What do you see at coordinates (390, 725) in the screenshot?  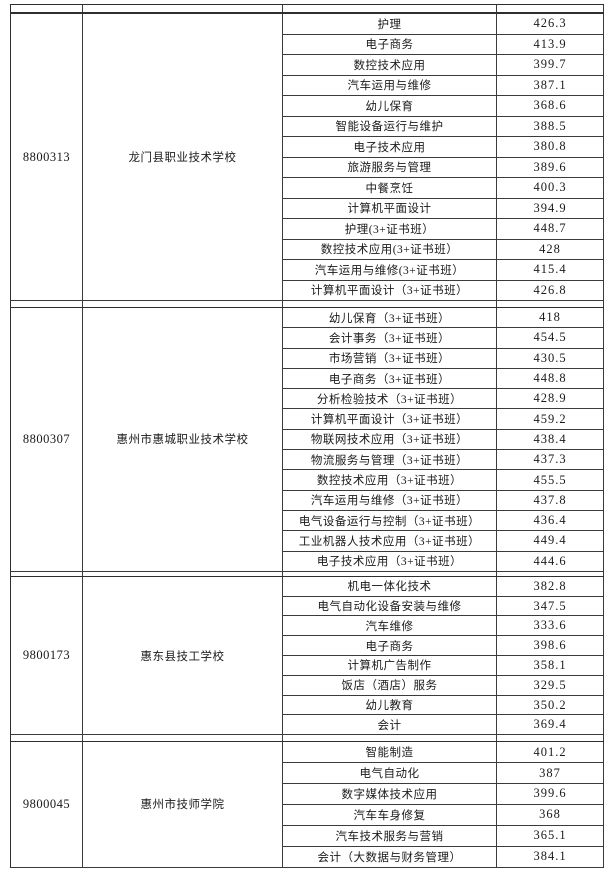 I see `major-cell: 会计` at bounding box center [390, 725].